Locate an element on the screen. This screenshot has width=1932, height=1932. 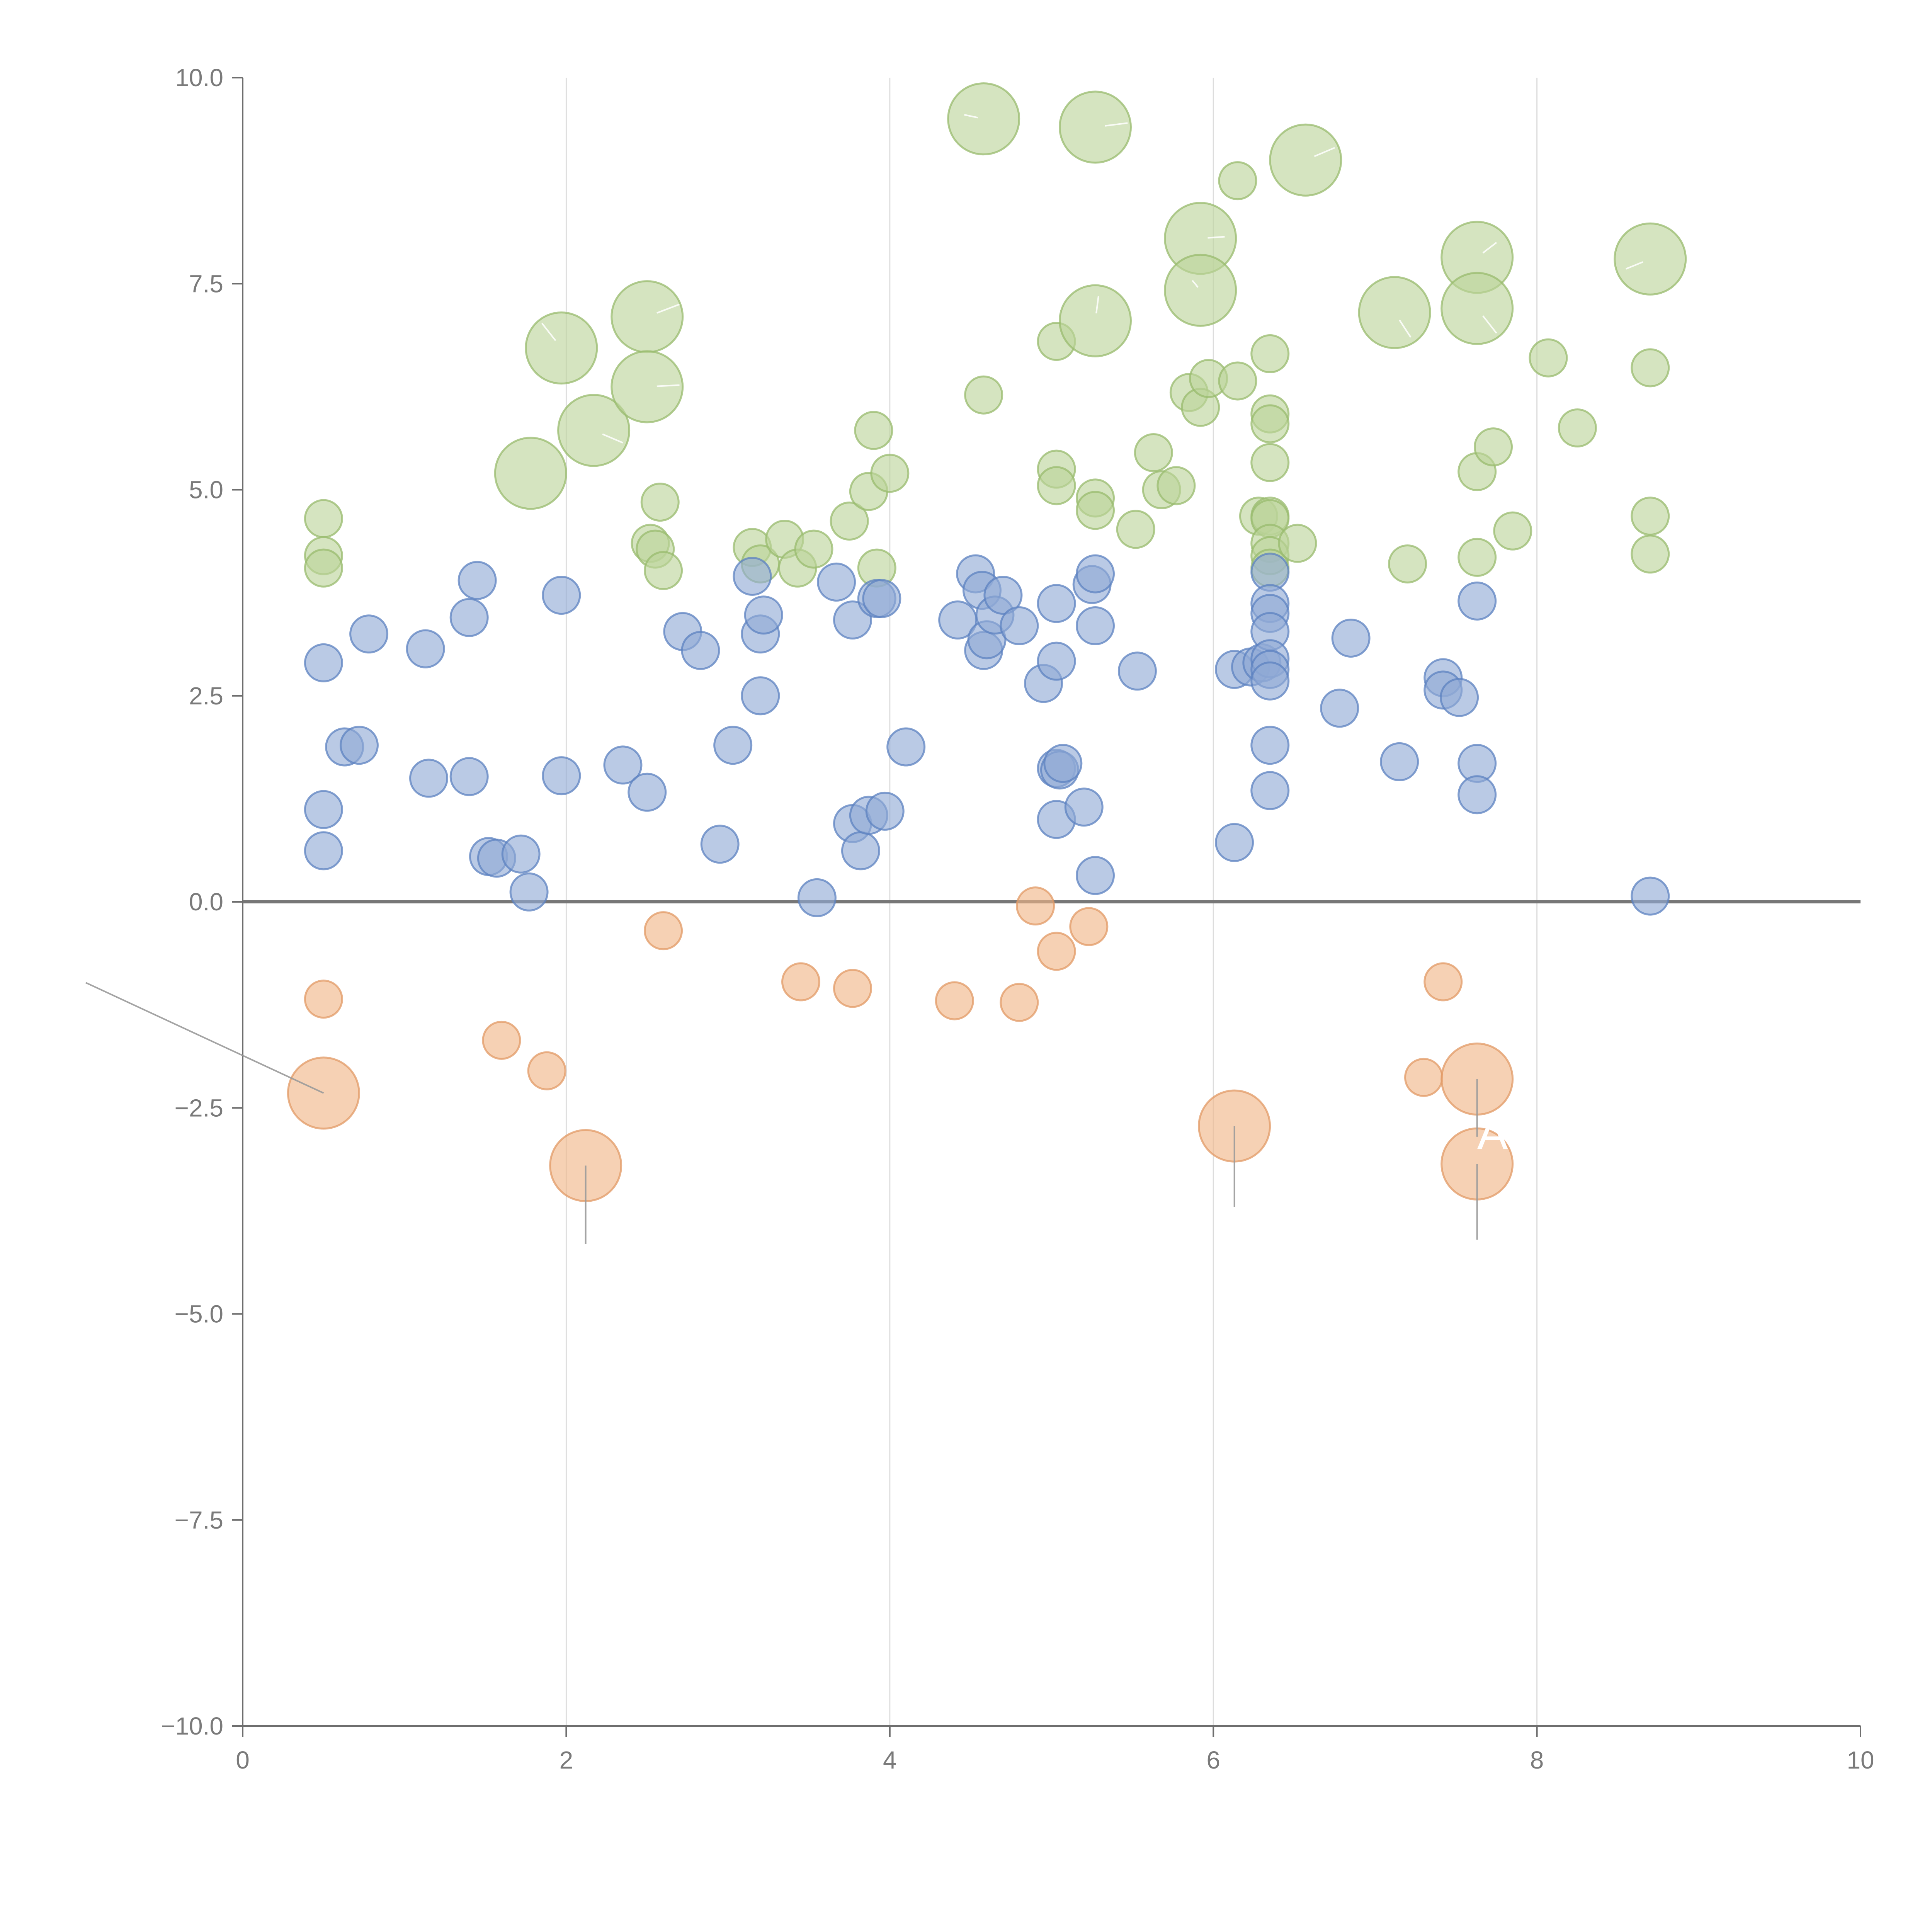
y-tick-label: 10.0 is located at coordinates (199, 78).